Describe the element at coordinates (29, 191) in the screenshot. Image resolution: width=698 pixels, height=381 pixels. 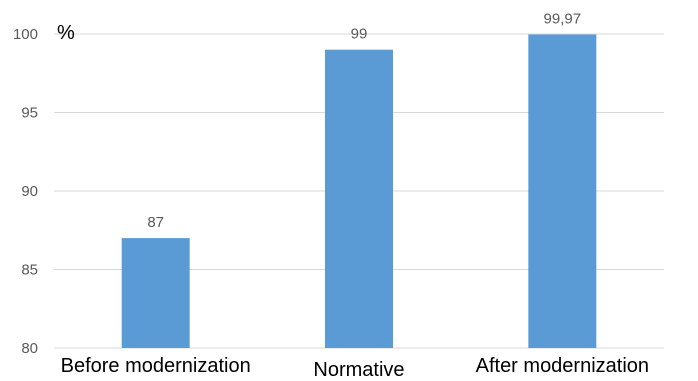
I see `y-tick-label: 90` at that location.